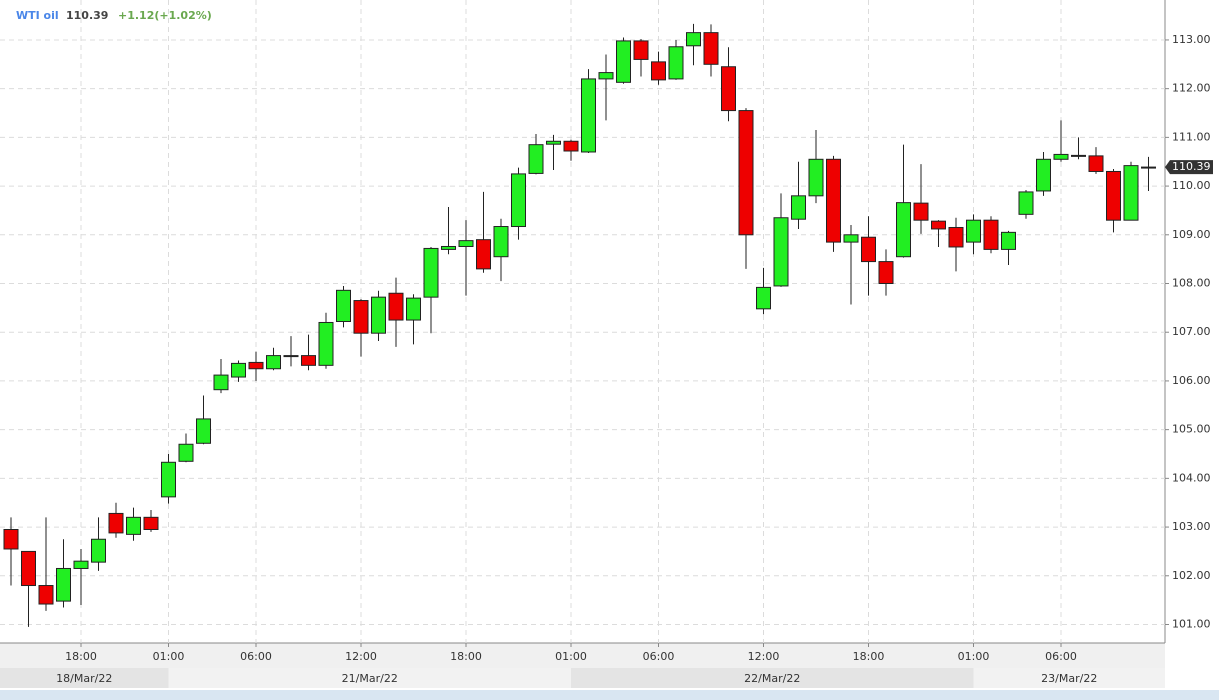 The height and width of the screenshot is (700, 1219). Describe the element at coordinates (1191, 477) in the screenshot. I see `y-tick-label: 104.00` at that location.